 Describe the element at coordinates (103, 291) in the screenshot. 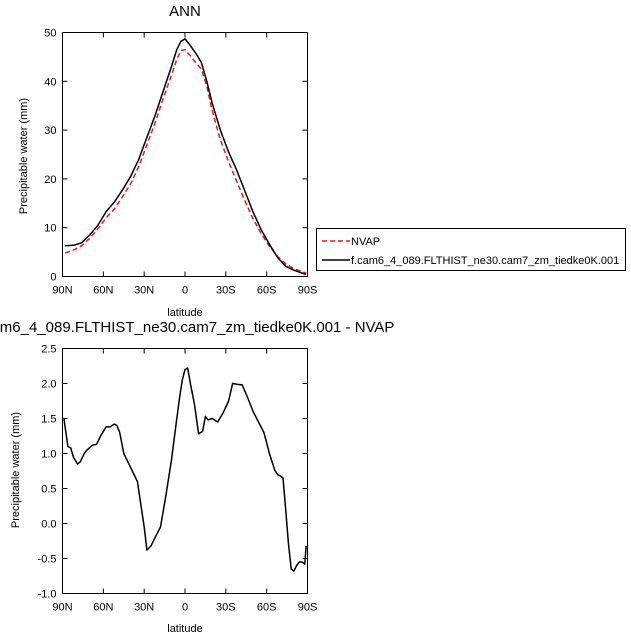

I see `top-x-tick-label: 60N` at that location.